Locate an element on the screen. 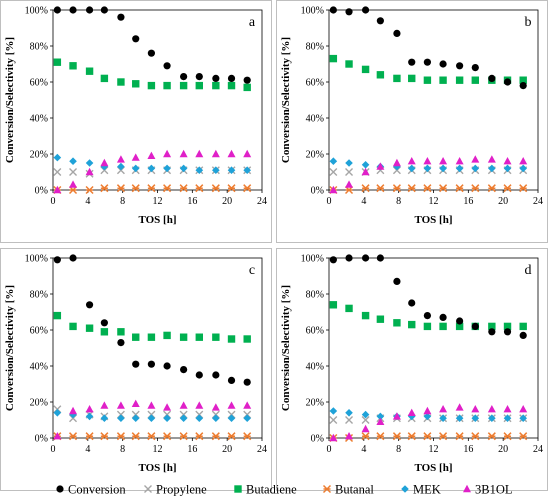  legend-marker-butanal is located at coordinates (327, 489).